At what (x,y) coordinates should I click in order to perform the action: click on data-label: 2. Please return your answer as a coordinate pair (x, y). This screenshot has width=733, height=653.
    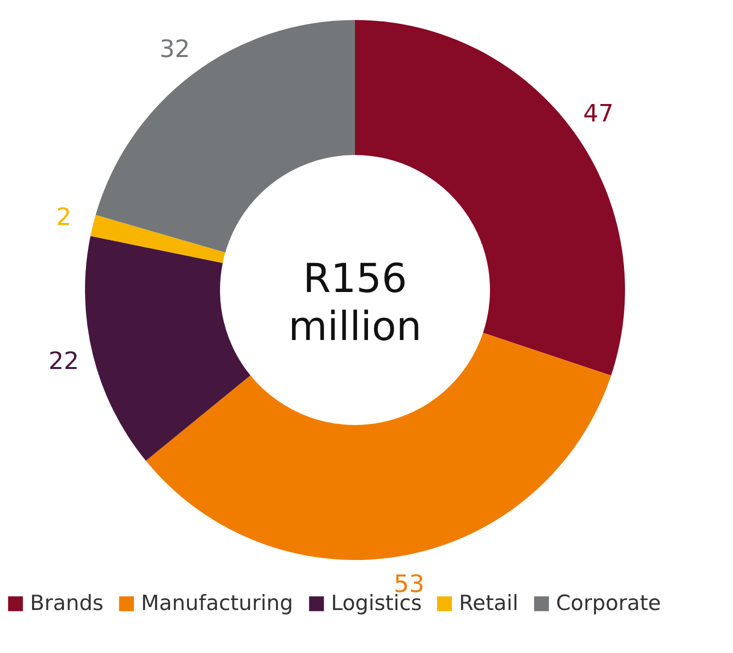
    Looking at the image, I should click on (64, 217).